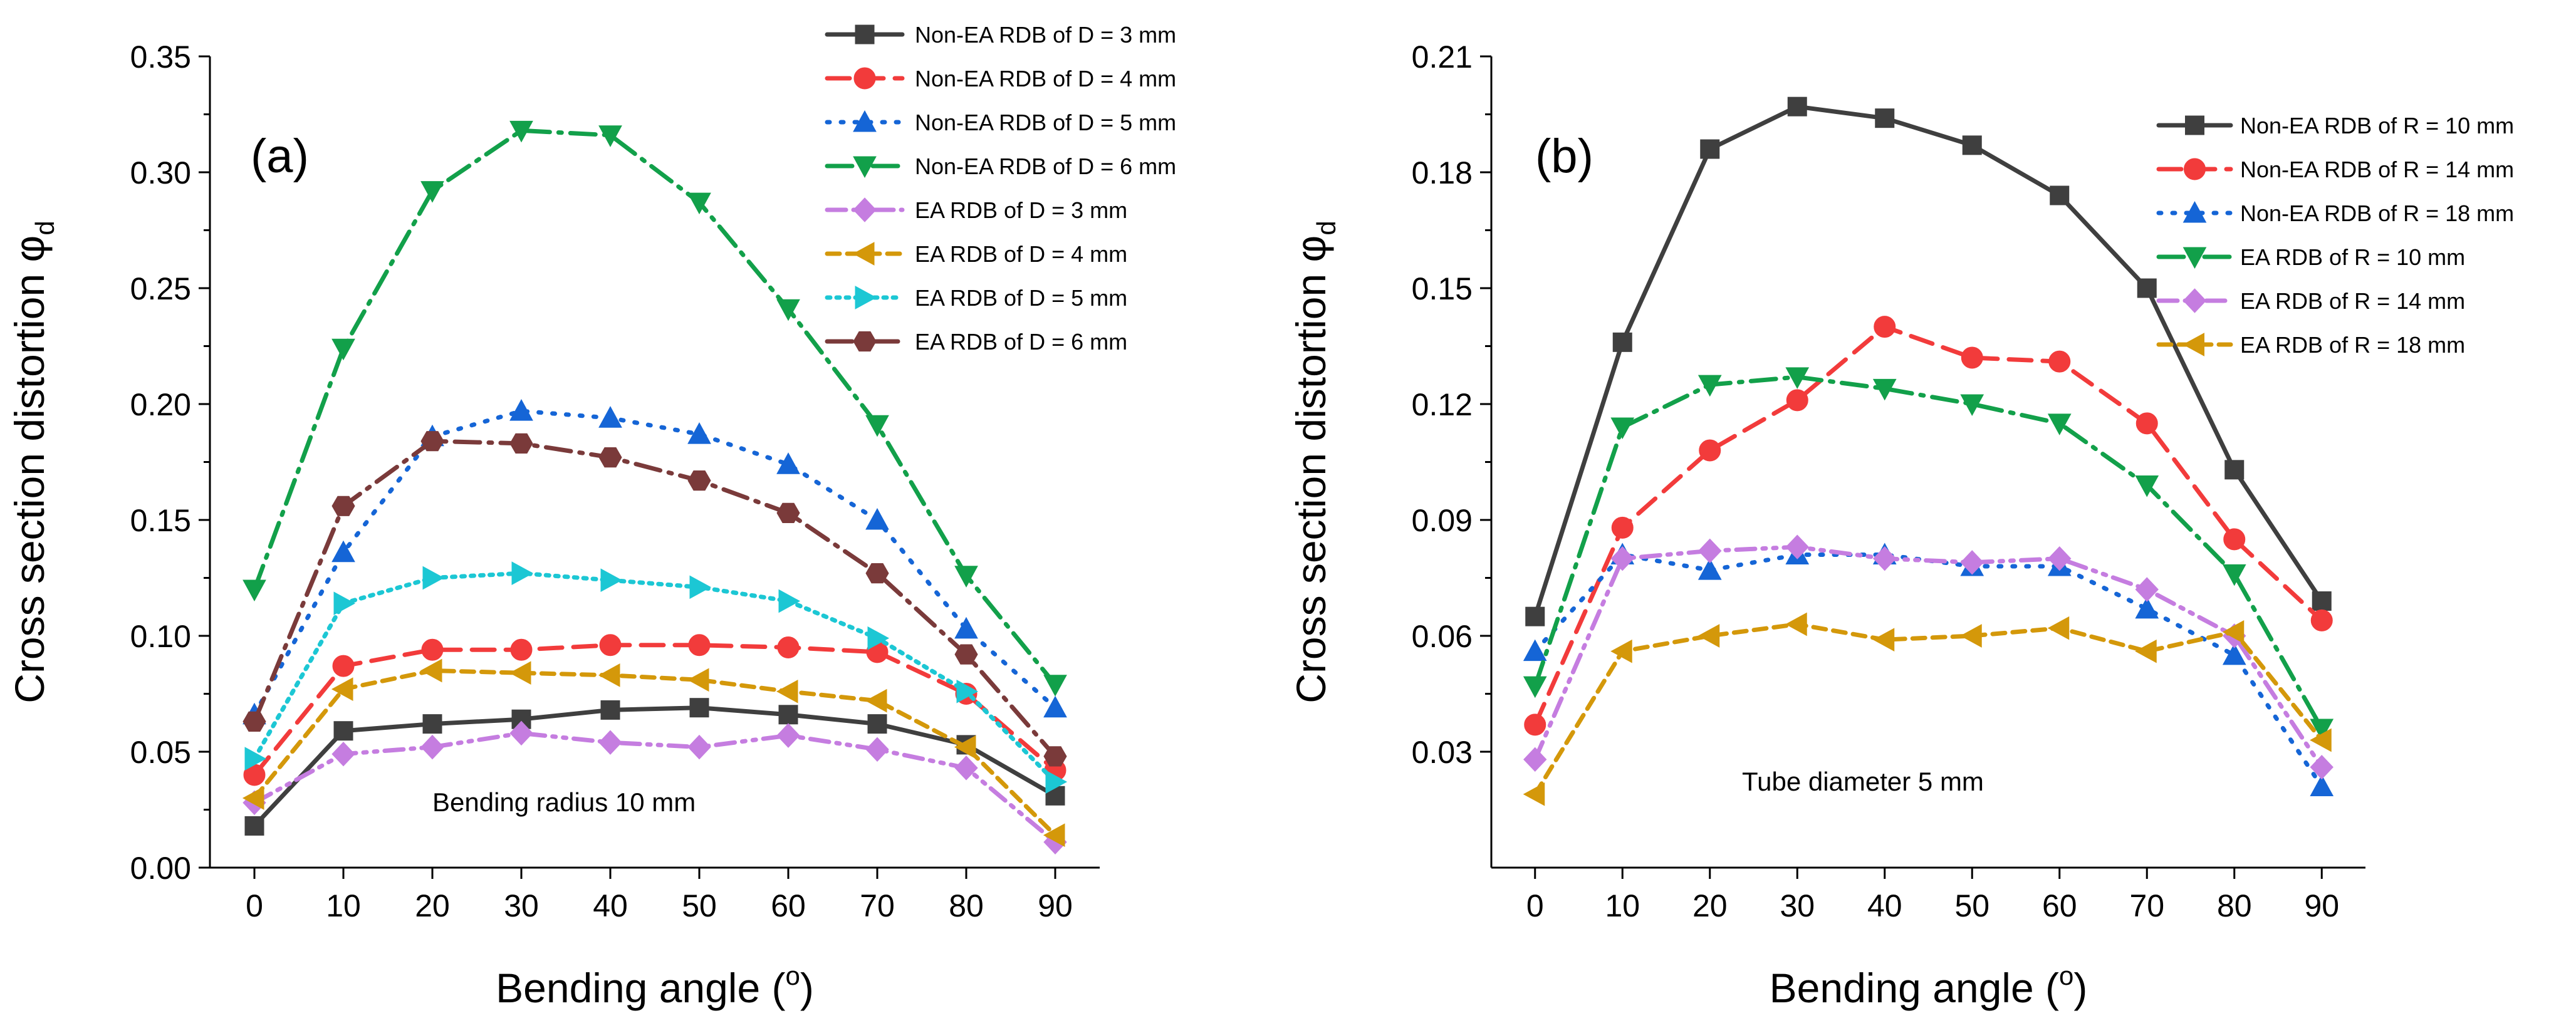 Image resolution: width=2576 pixels, height=1033 pixels. Describe the element at coordinates (1045, 35) in the screenshot. I see `legend-label: Non-EA RDB of D = 3 mm` at that location.